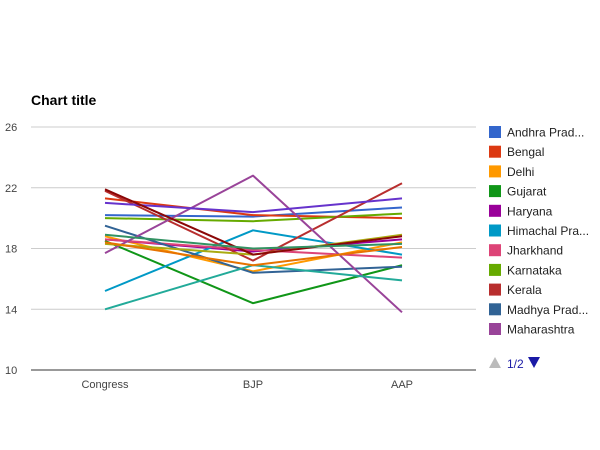  What do you see at coordinates (530, 211) in the screenshot?
I see `legend-entry-label: Haryana` at bounding box center [530, 211].